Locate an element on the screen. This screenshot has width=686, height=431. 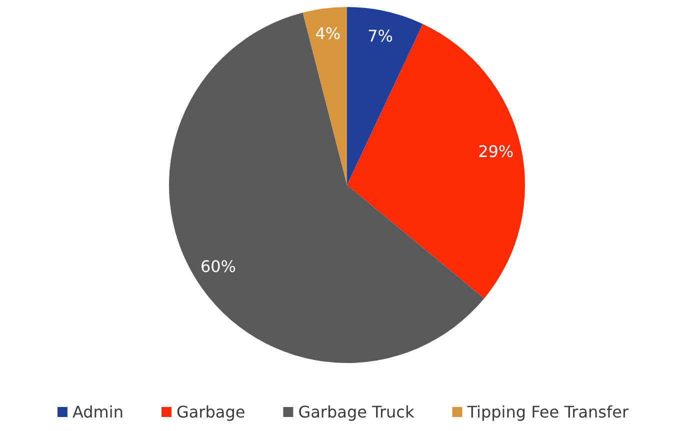
legend-label: Garbage is located at coordinates (211, 412).